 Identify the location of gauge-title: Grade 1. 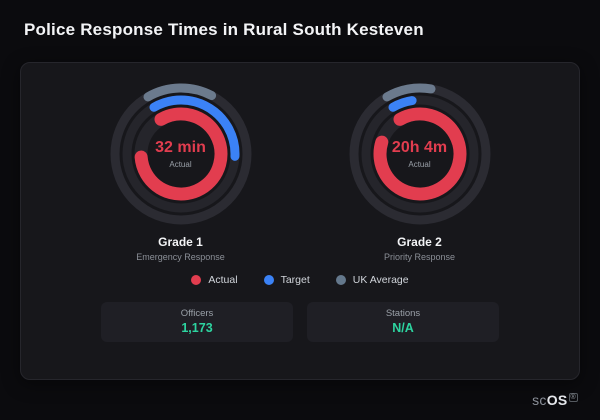
(180, 242).